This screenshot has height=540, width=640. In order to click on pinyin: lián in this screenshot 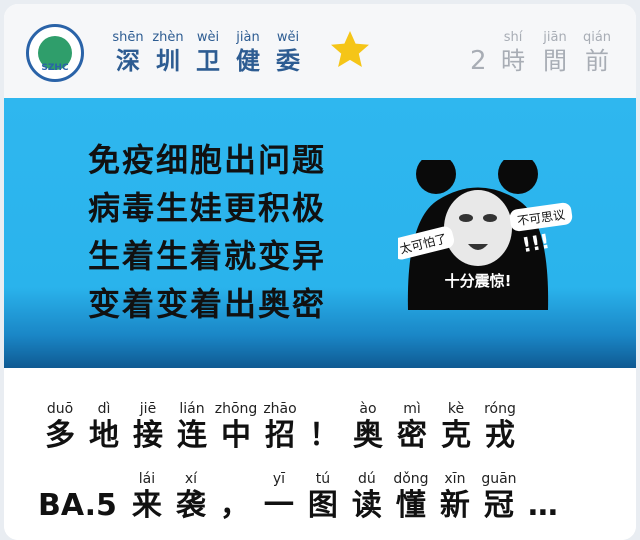, I will do `click(192, 409)`.